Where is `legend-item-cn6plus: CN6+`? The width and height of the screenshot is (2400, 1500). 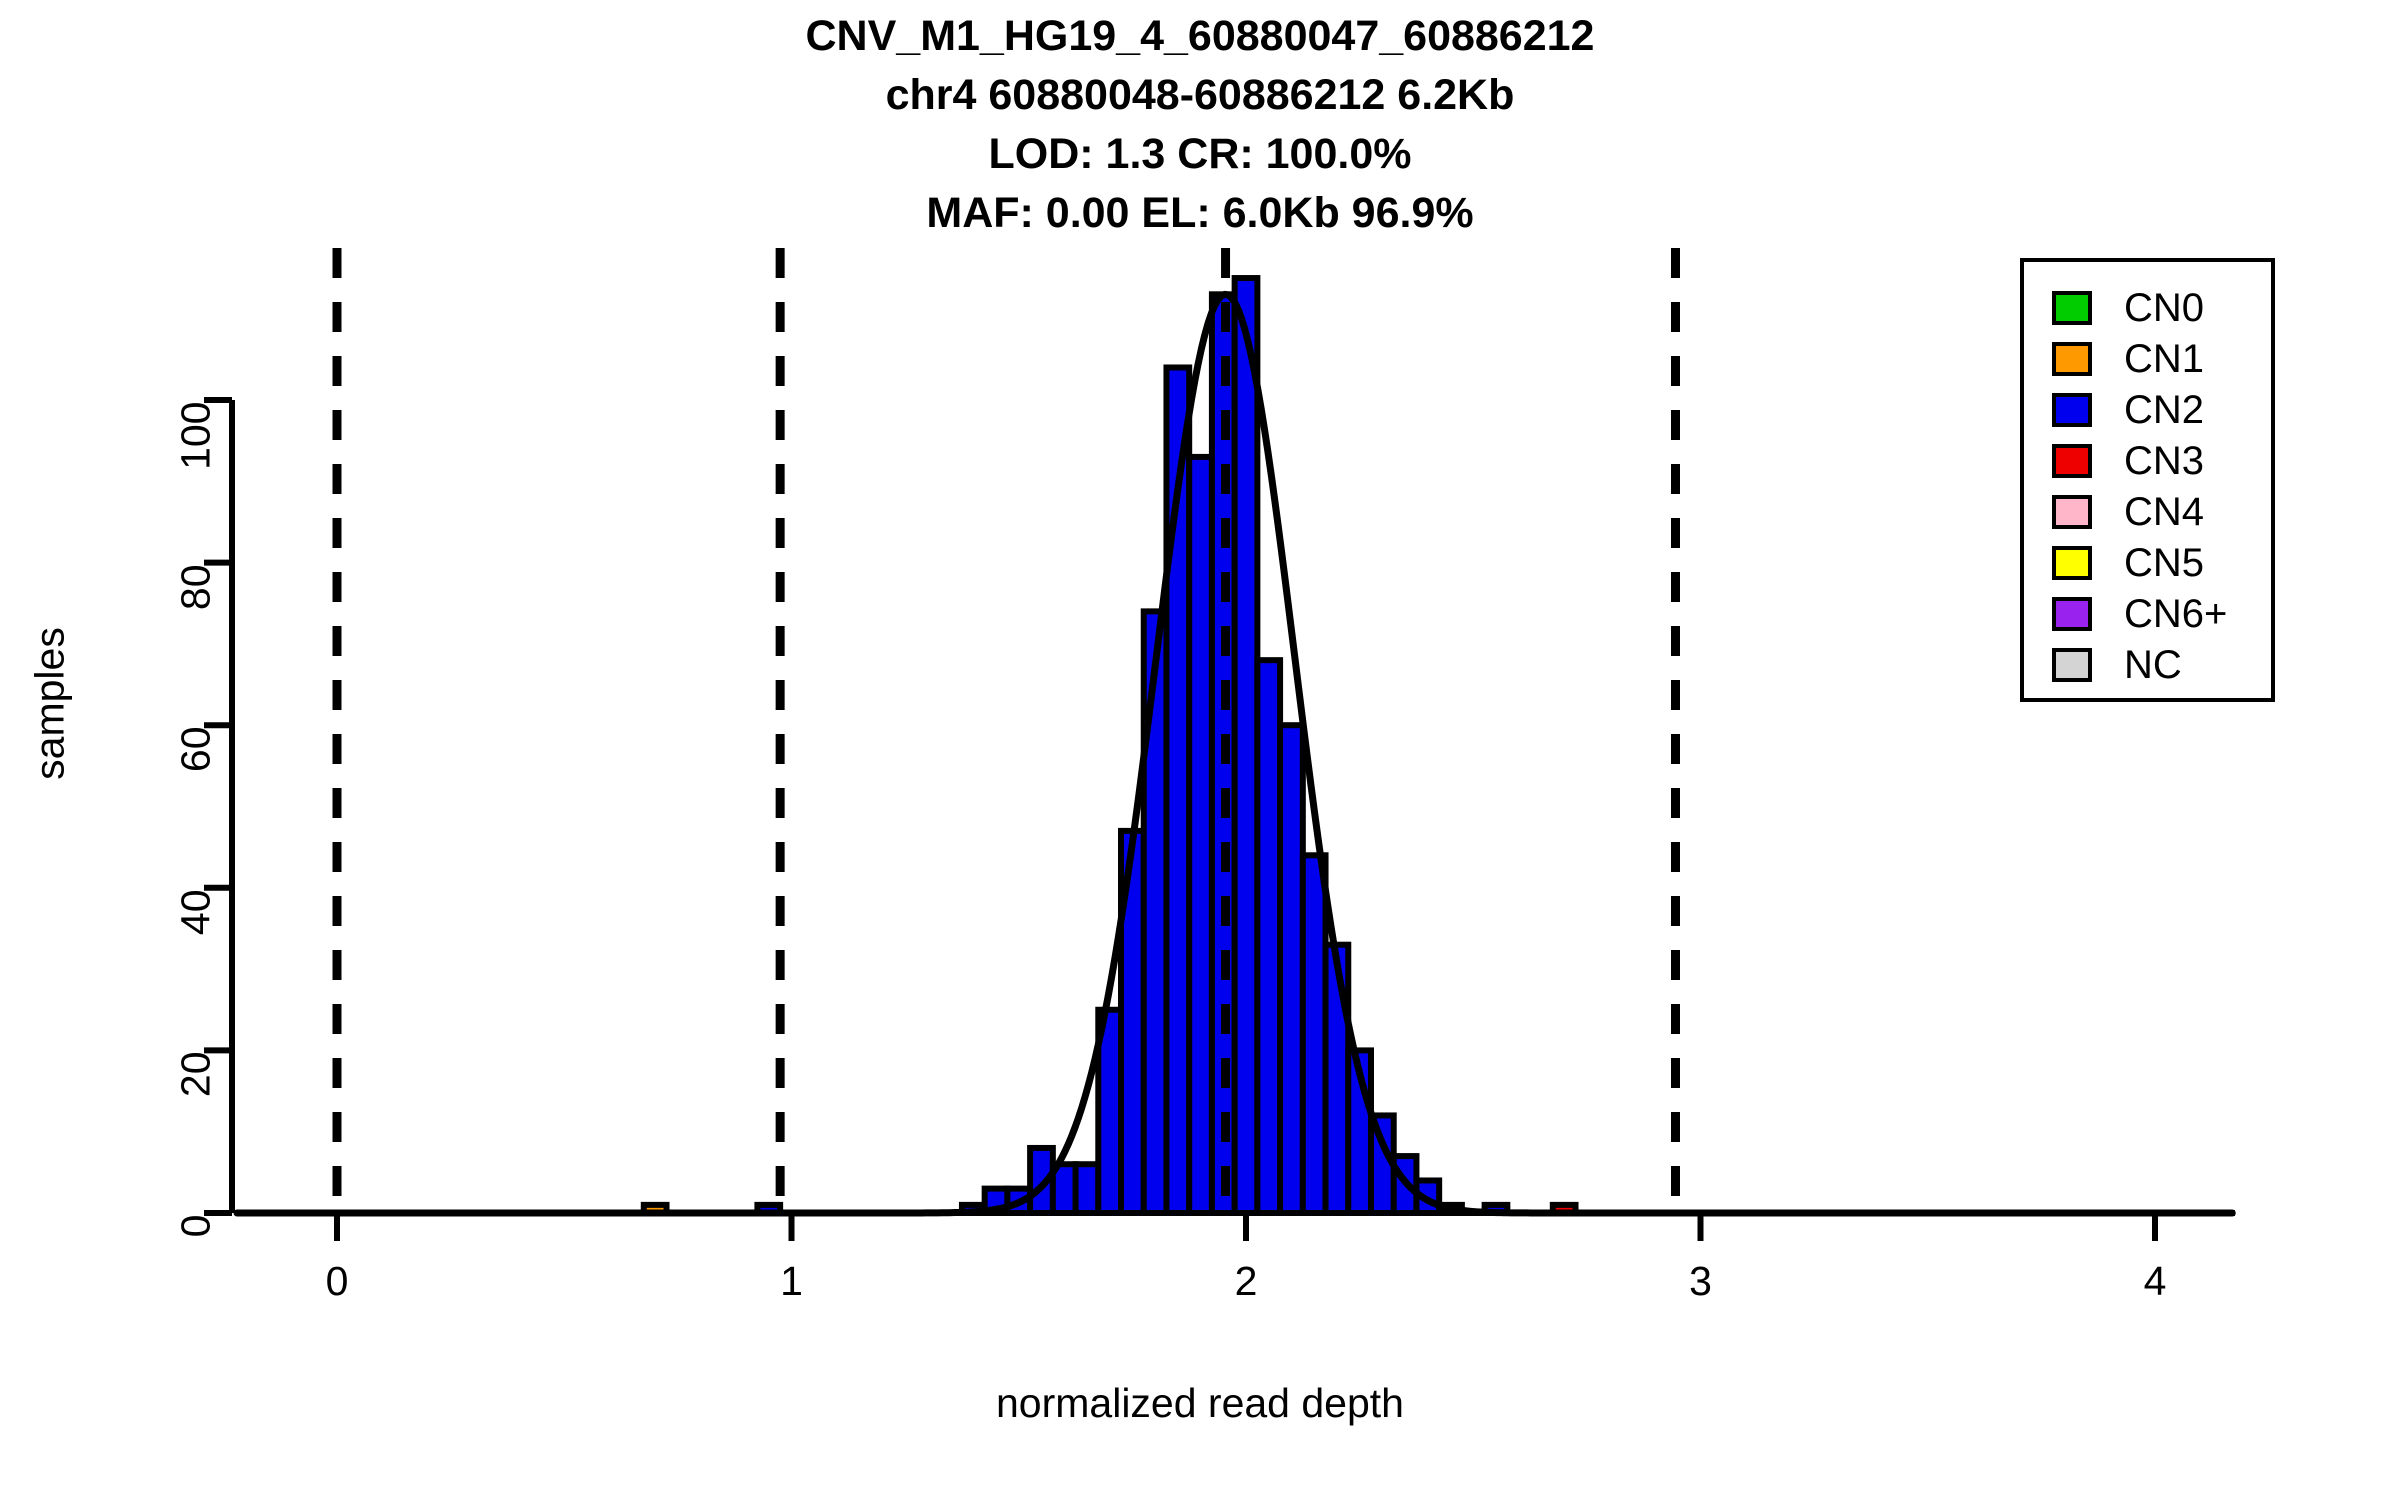
legend-item-cn6plus: CN6+ is located at coordinates (2139, 614).